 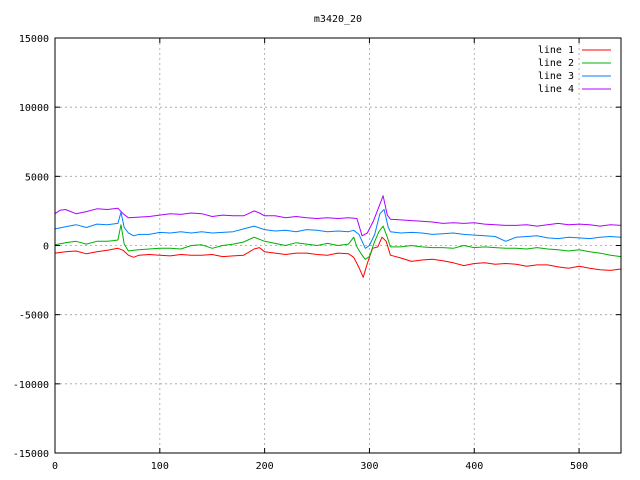 What do you see at coordinates (55, 466) in the screenshot?
I see `x-tick-label: 0` at bounding box center [55, 466].